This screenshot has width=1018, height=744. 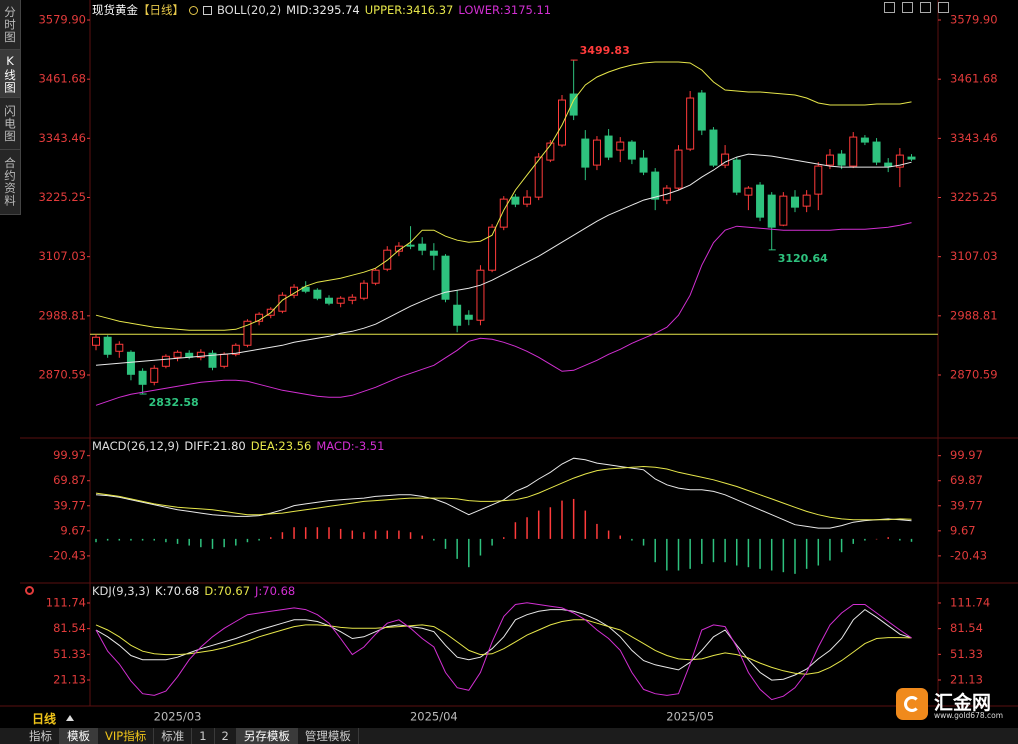 I want to click on y-tick-label: 3225.25, so click(x=62, y=197).